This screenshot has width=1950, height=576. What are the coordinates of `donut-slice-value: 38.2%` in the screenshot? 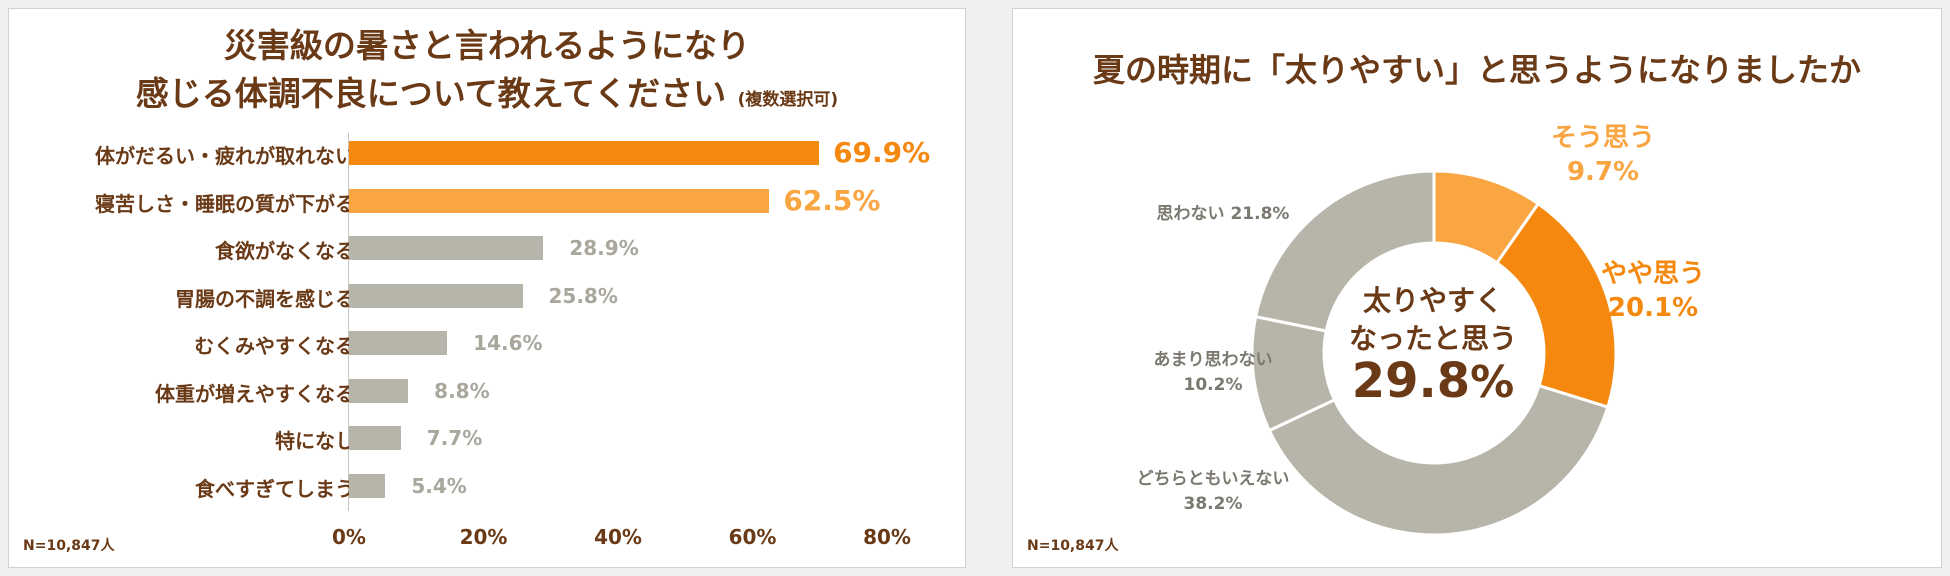 It's located at (1213, 504).